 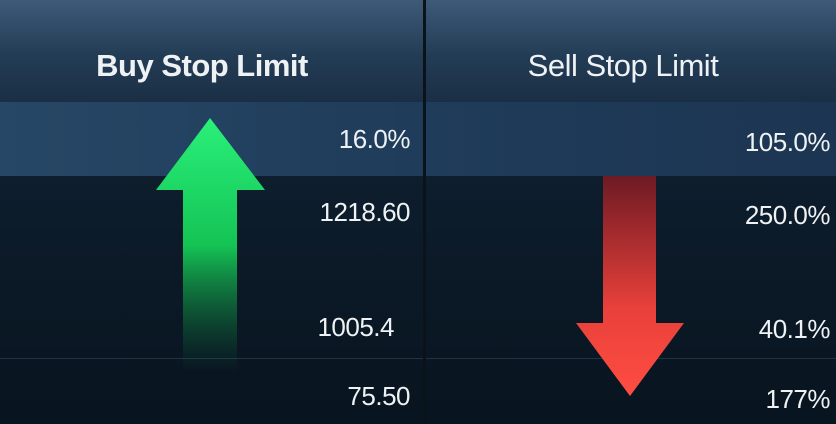 I want to click on sell-value: 40.1%, so click(x=794, y=329).